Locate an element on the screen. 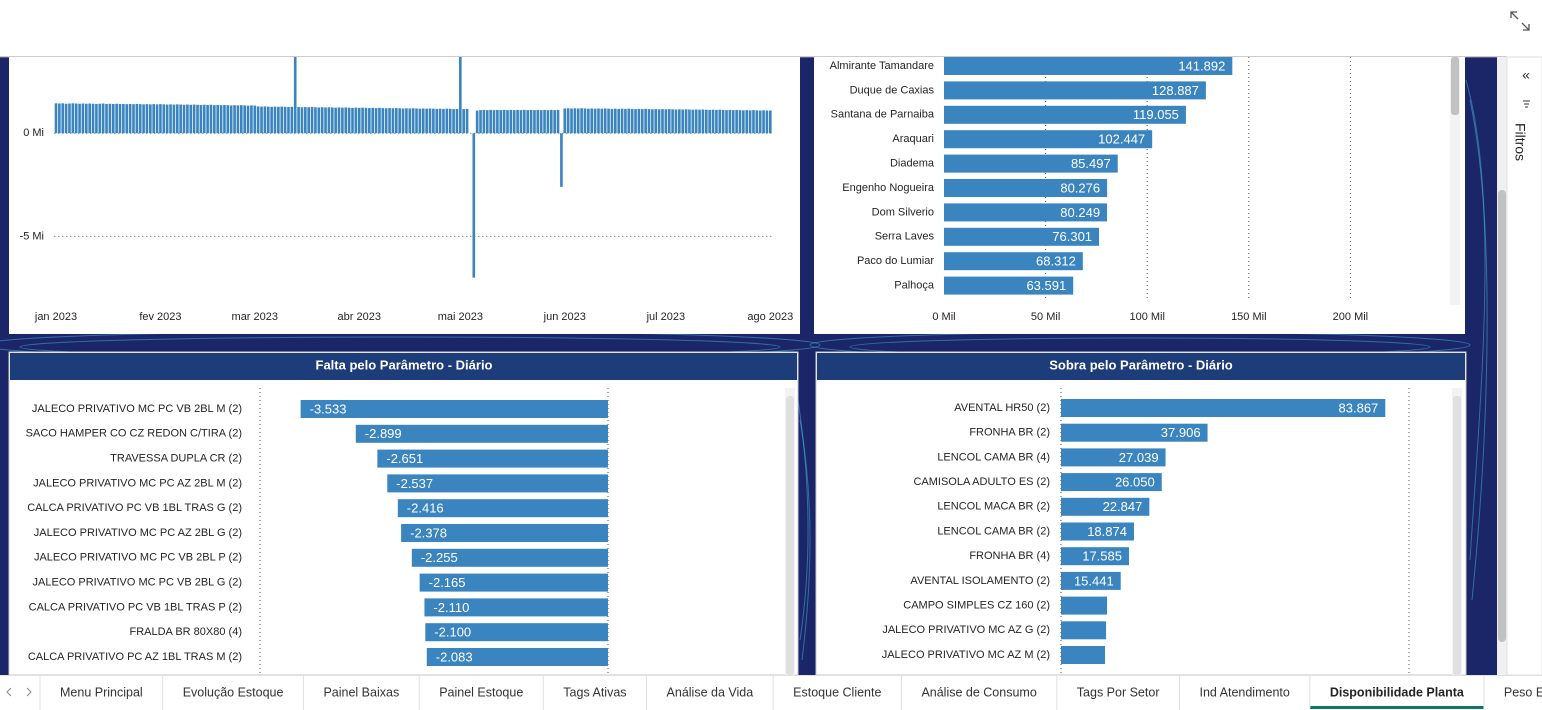 This screenshot has height=710, width=1542. tab: Peso Expedido is located at coordinates (1512, 693).